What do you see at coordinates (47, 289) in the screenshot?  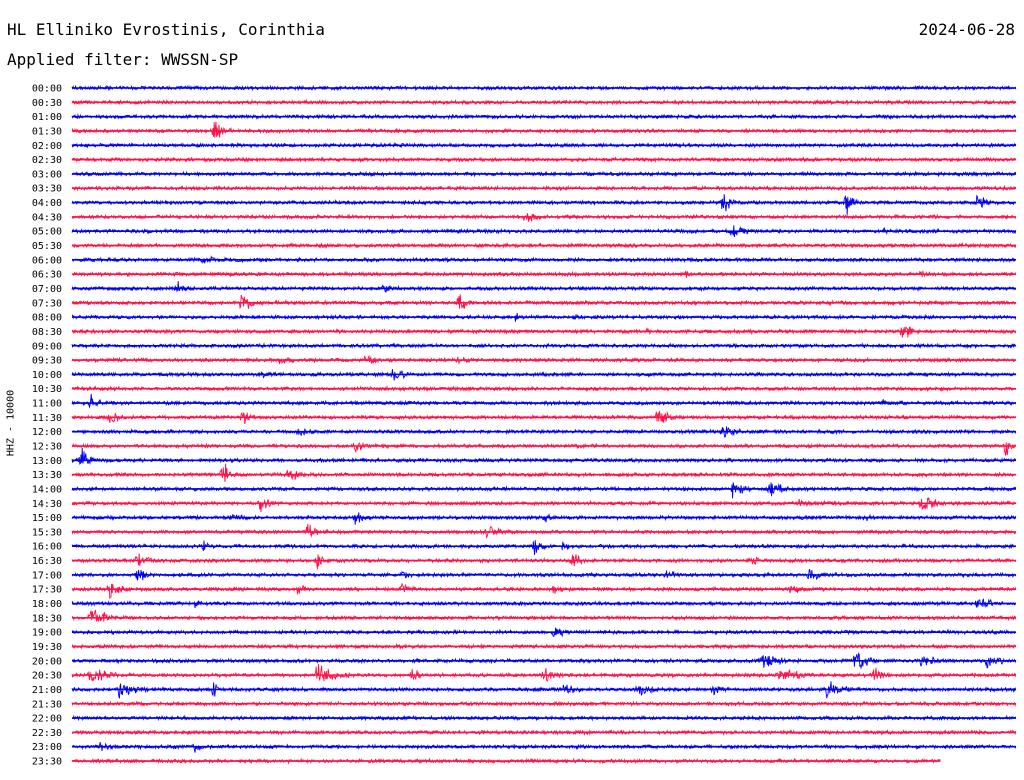 I see `row-time-label: 07:00` at bounding box center [47, 289].